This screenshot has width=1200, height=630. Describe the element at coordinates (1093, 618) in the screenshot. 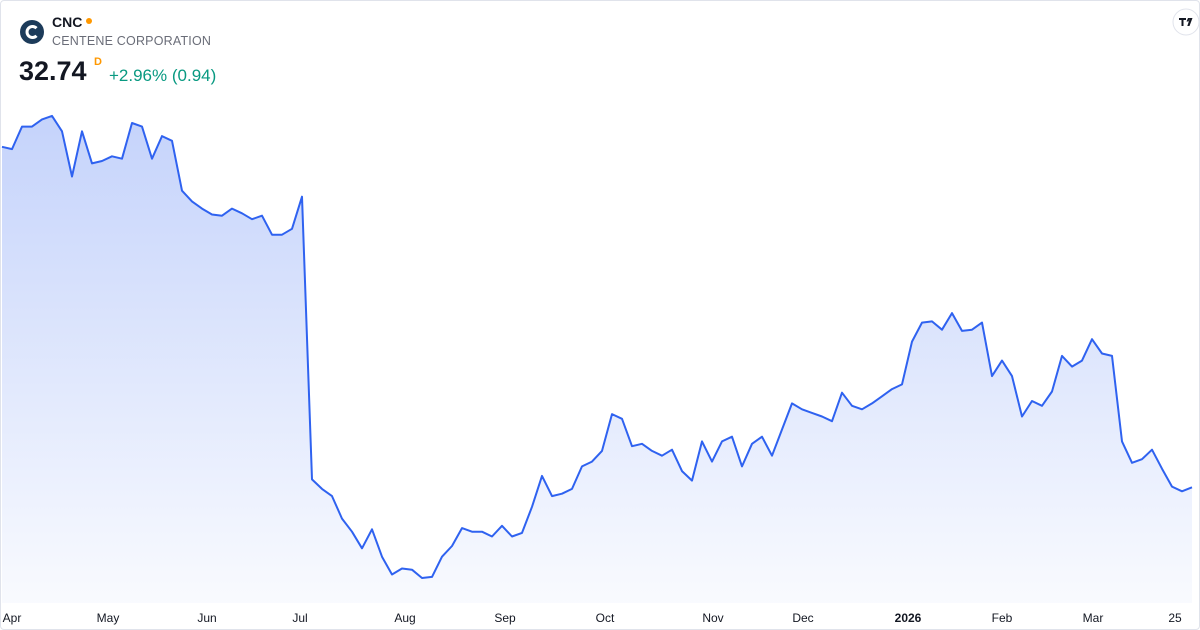

I see `x-tick-label: Mar` at that location.